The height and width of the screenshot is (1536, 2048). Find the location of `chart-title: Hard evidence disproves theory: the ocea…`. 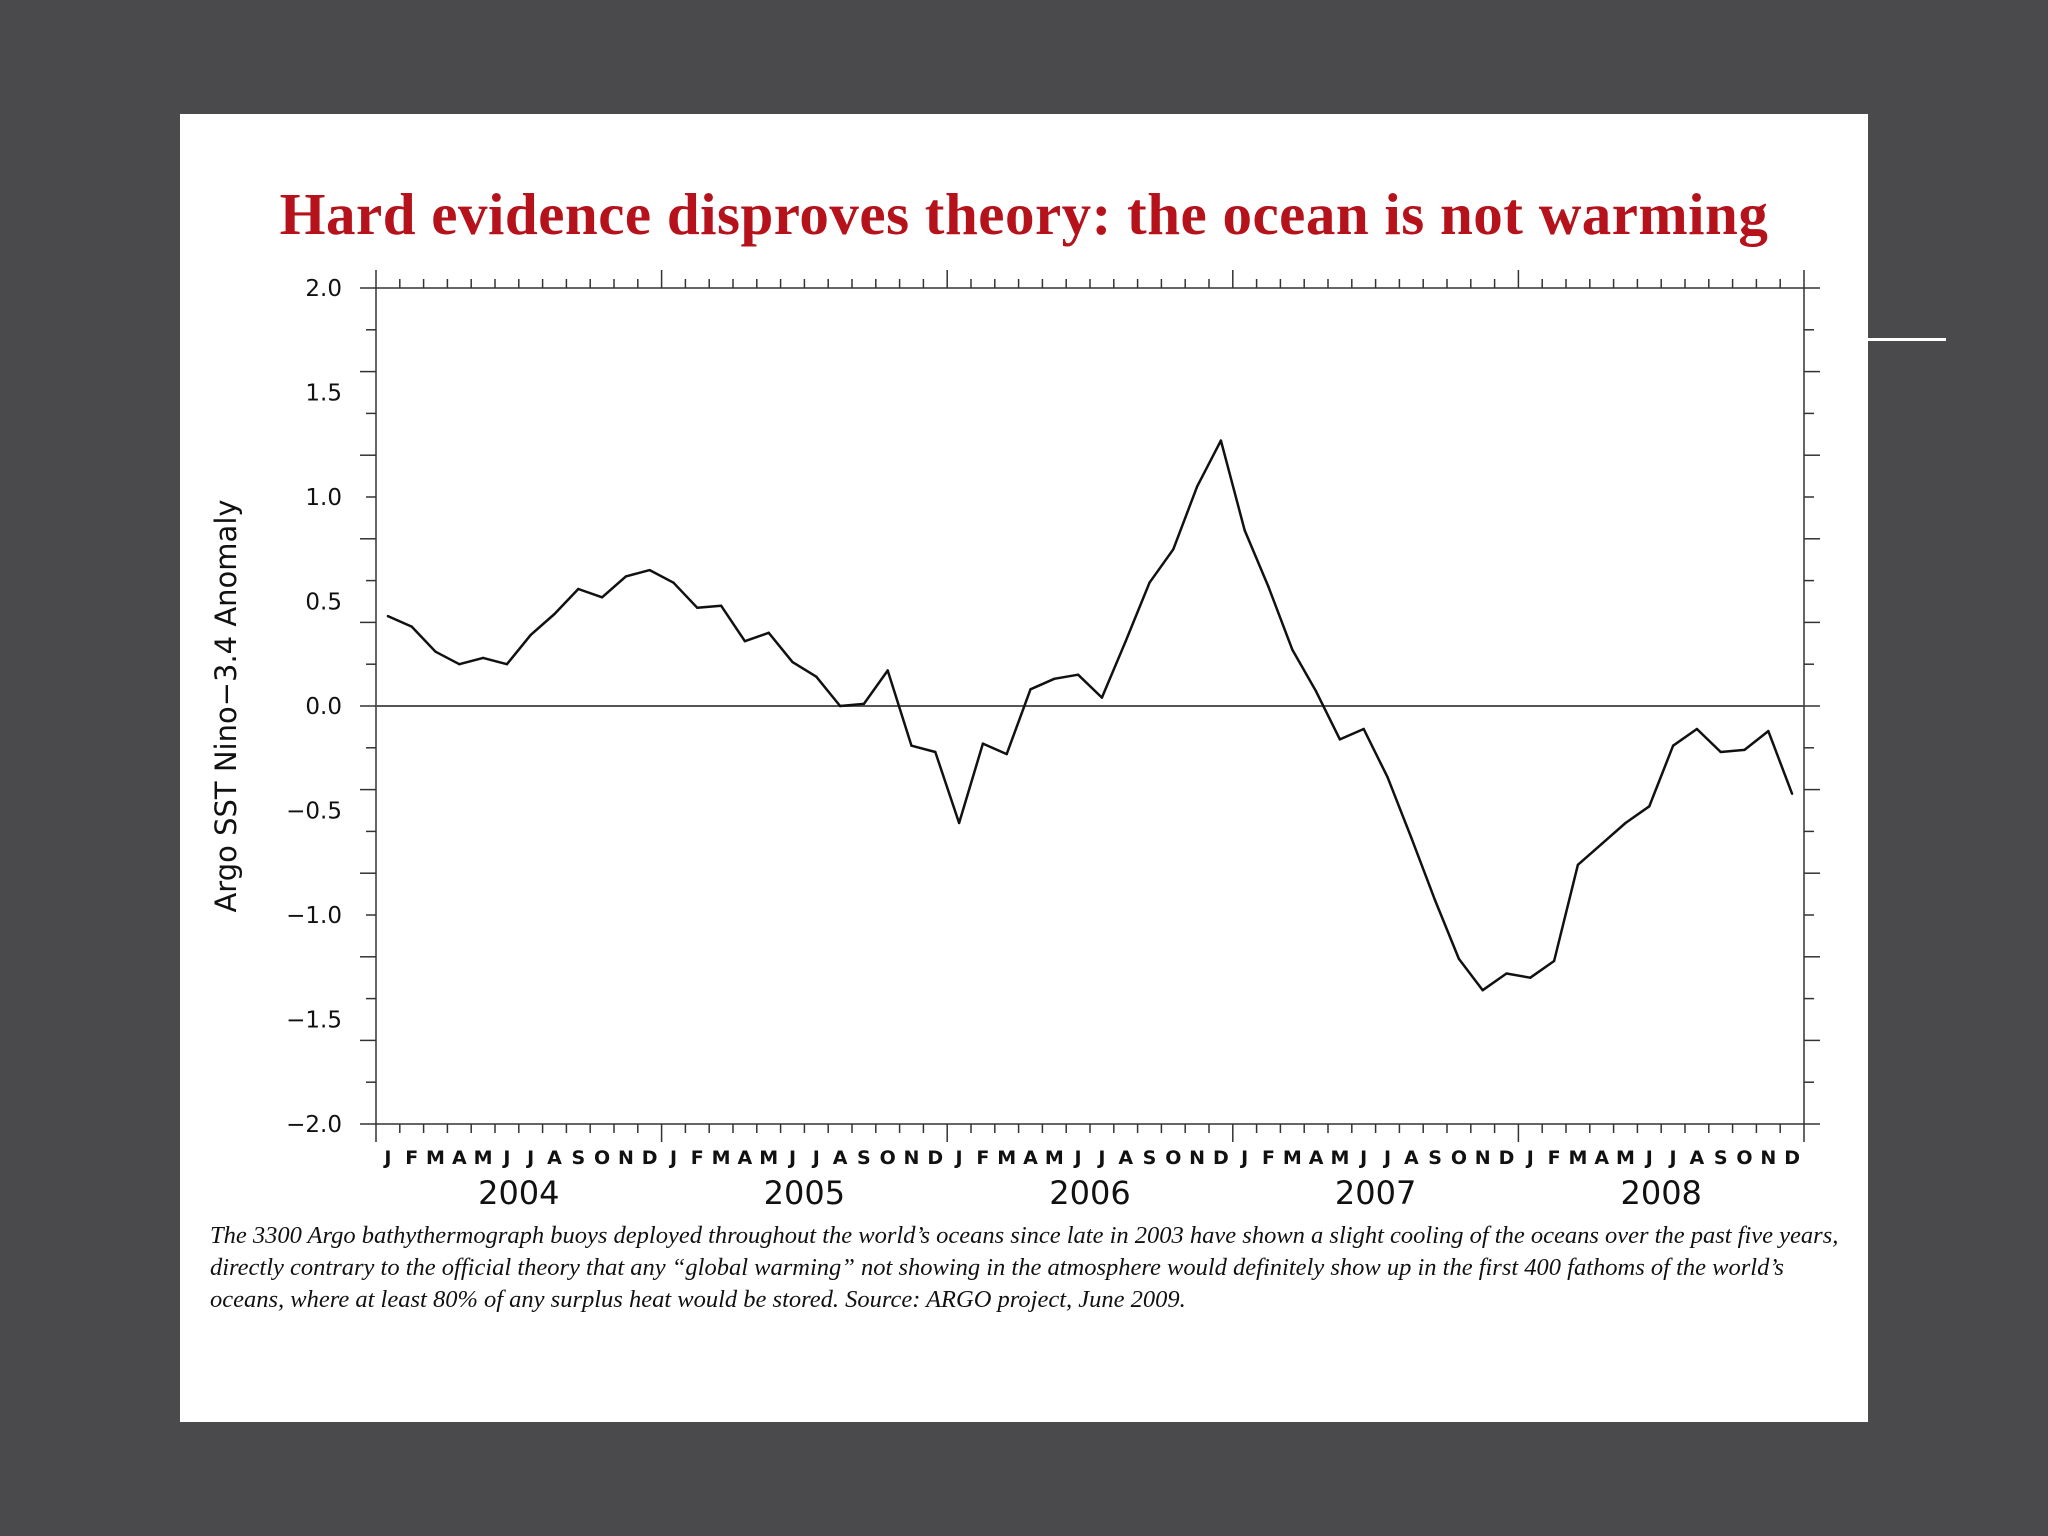

chart-title: Hard evidence disproves theory: the ocea… is located at coordinates (1024, 214).